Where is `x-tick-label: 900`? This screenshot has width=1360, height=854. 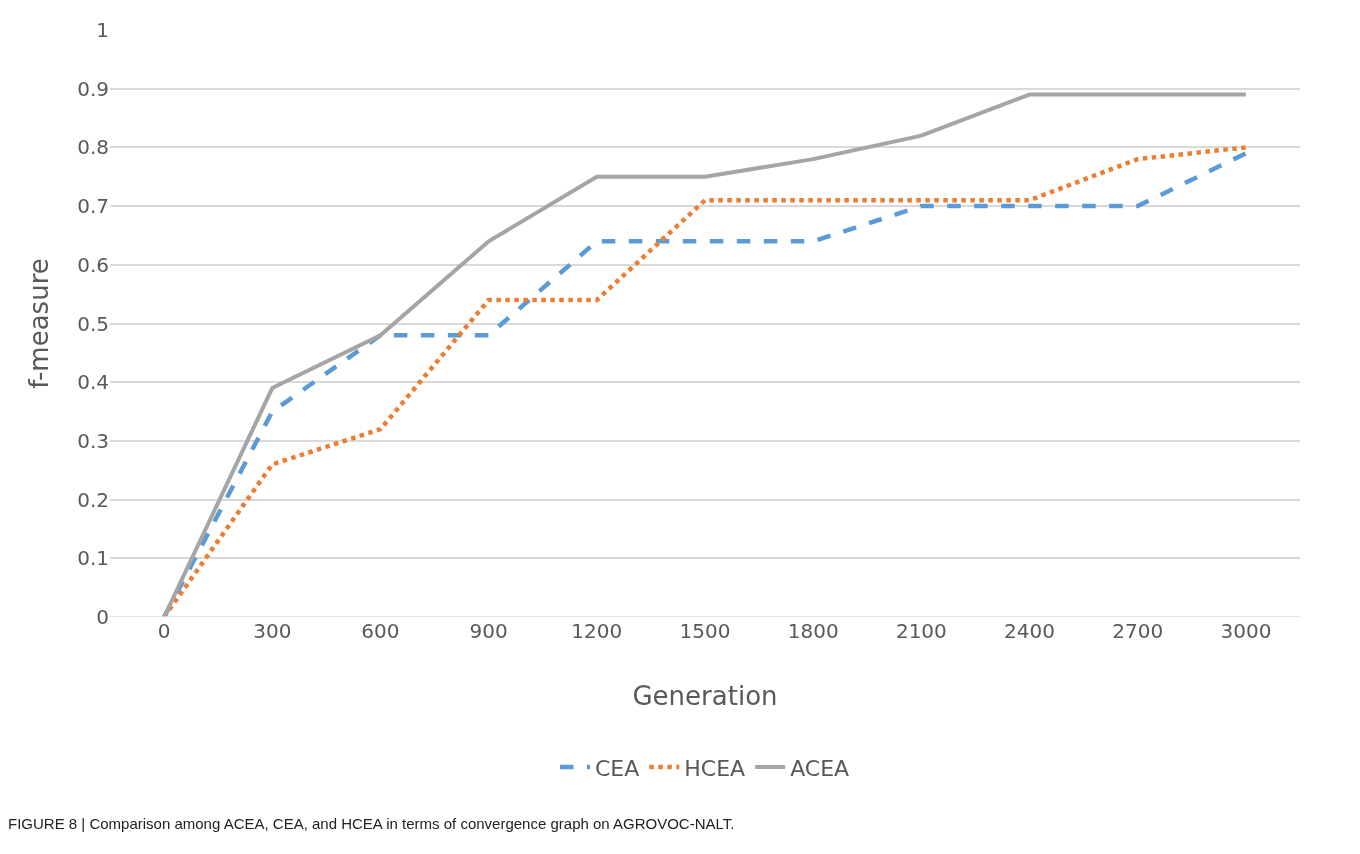
x-tick-label: 900 is located at coordinates (488, 631).